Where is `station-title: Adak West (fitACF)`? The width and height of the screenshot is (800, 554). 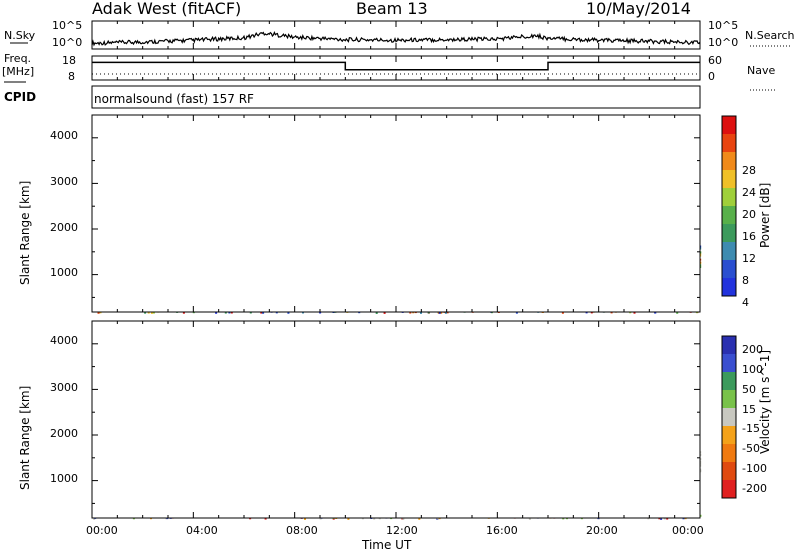
station-title: Adak West (fitACF) is located at coordinates (166, 9).